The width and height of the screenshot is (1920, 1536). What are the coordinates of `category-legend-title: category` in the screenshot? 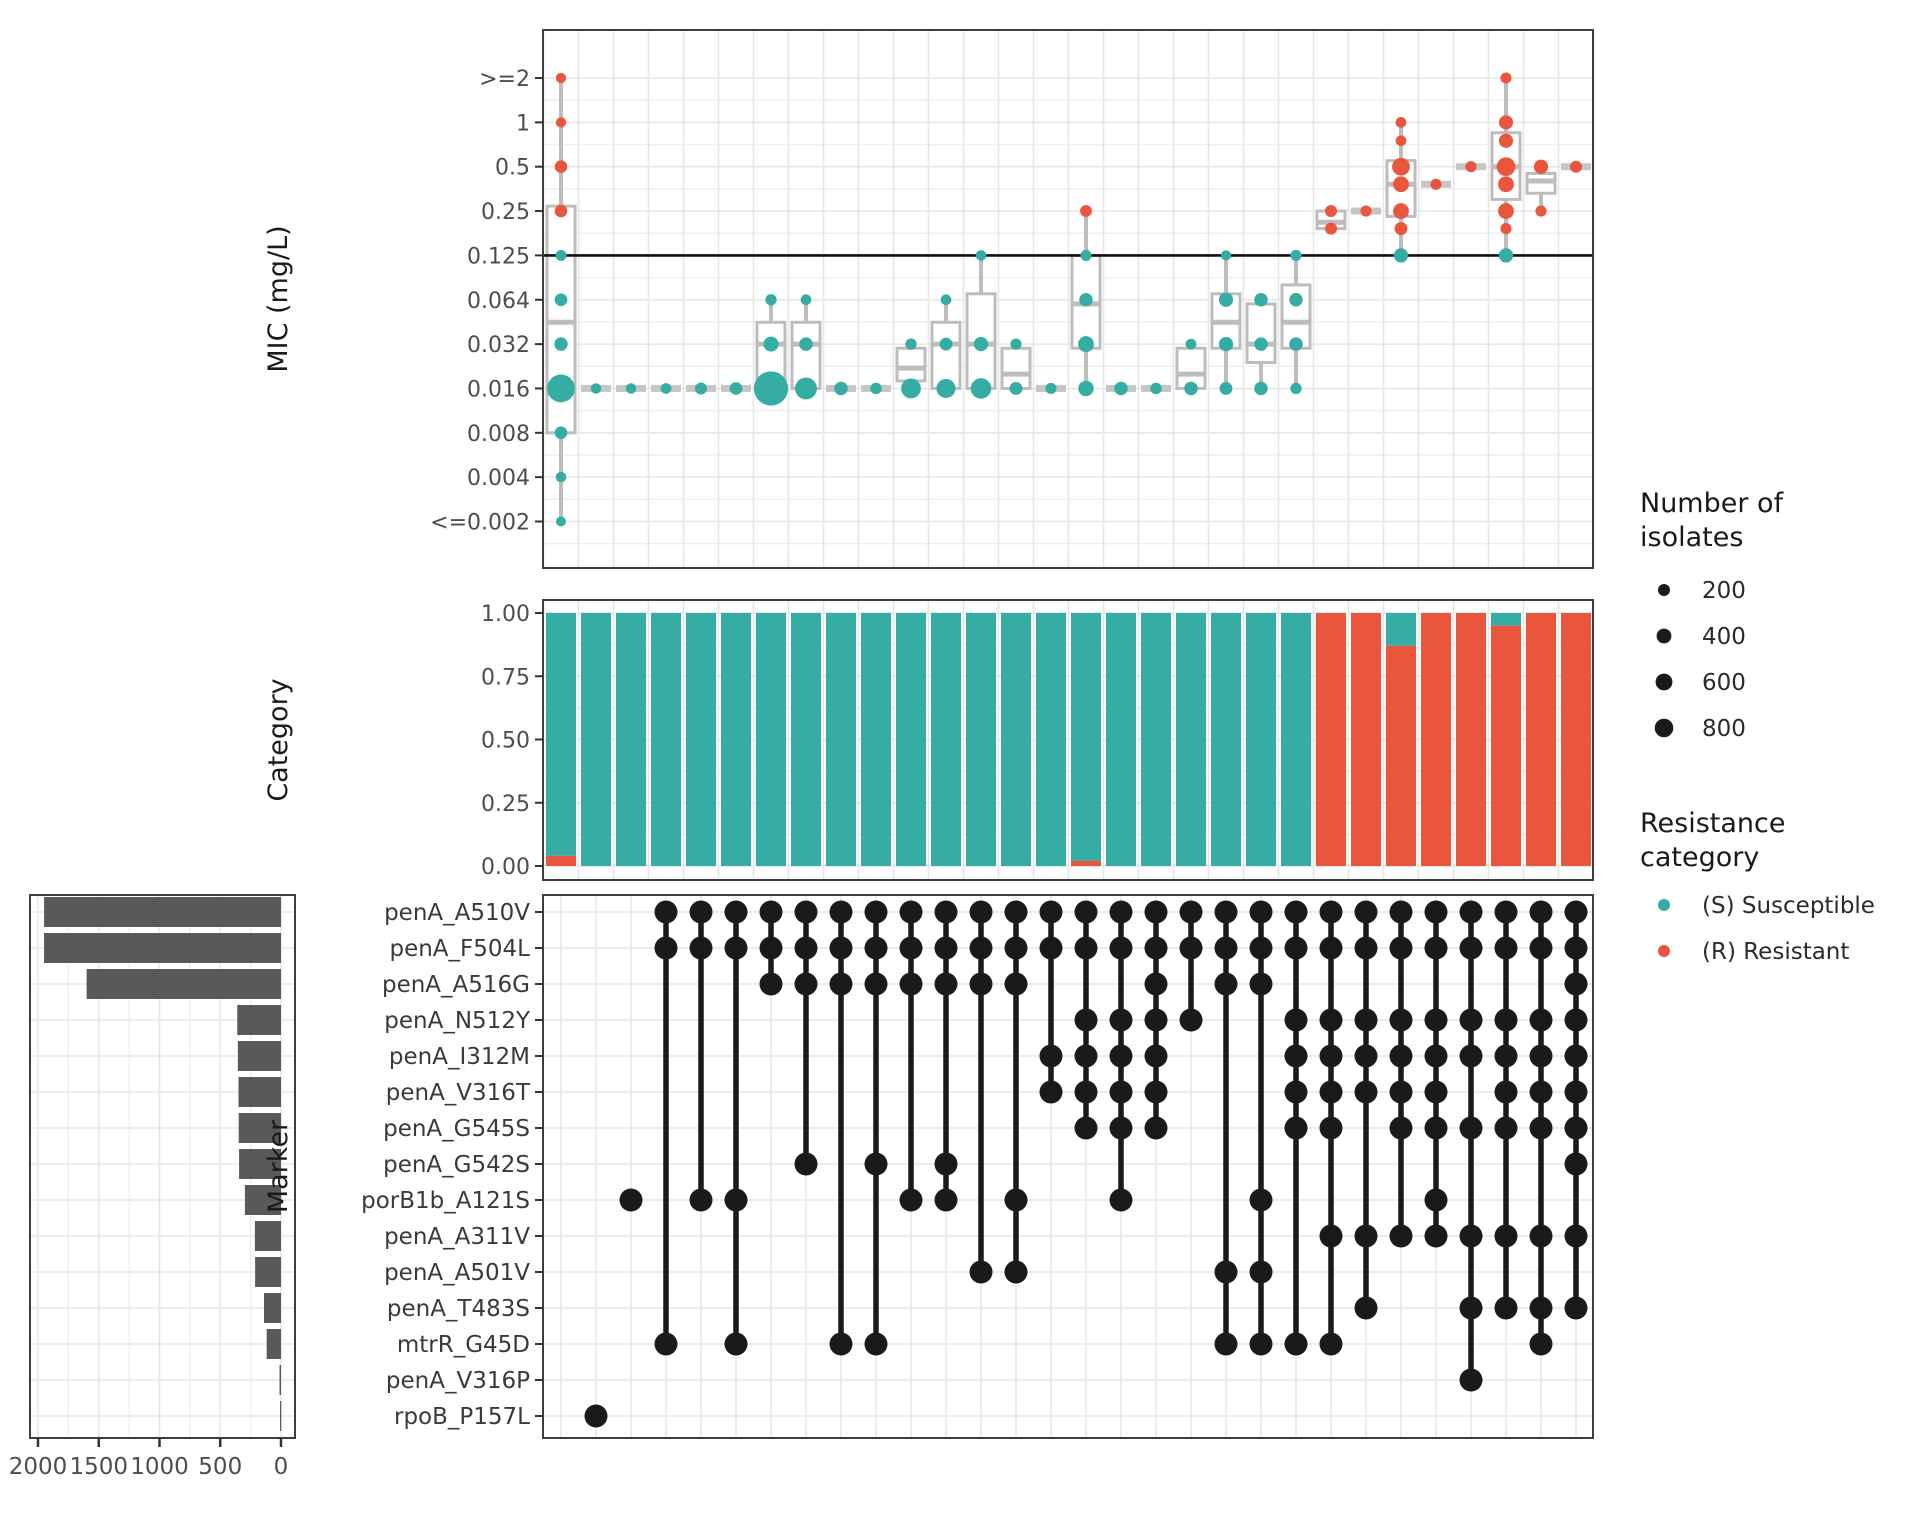 It's located at (1699, 857).